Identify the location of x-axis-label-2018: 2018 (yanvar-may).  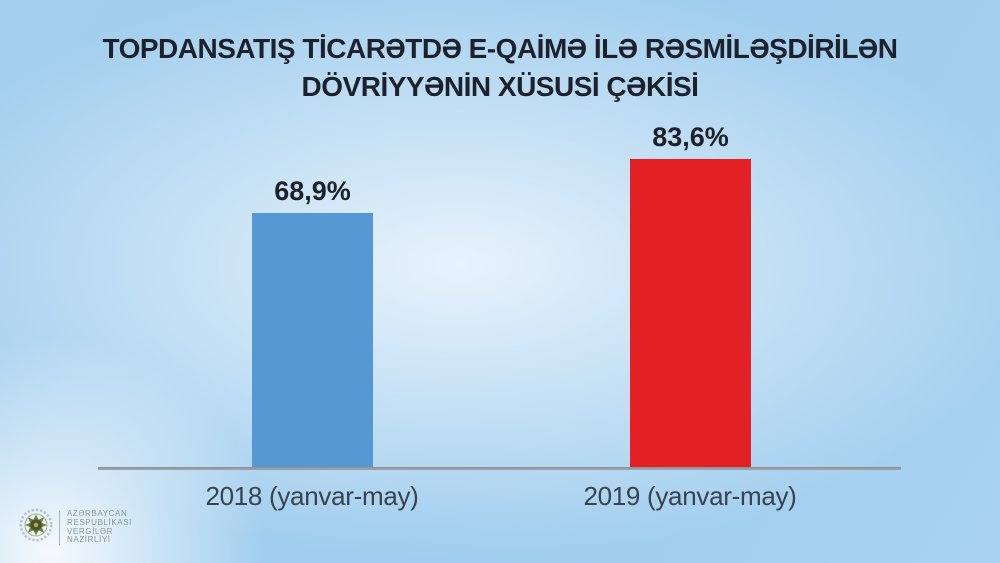
(312, 496).